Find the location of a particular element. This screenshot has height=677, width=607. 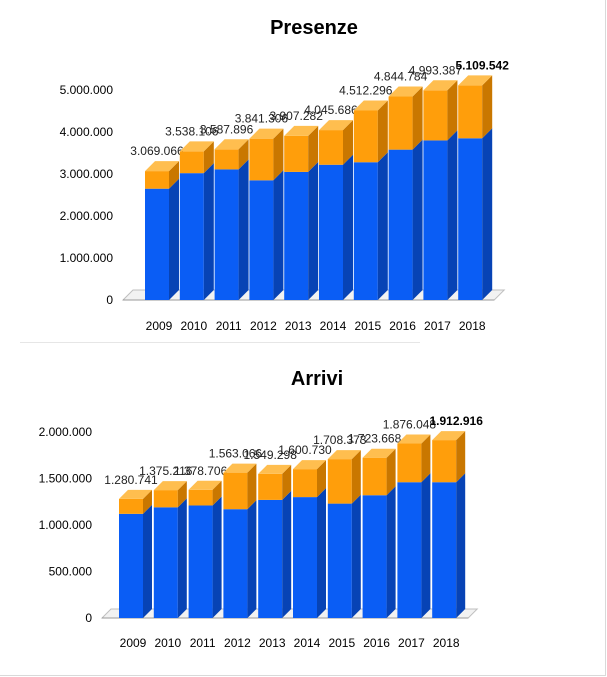

presenze-x-tick: 2009 is located at coordinates (159, 326).